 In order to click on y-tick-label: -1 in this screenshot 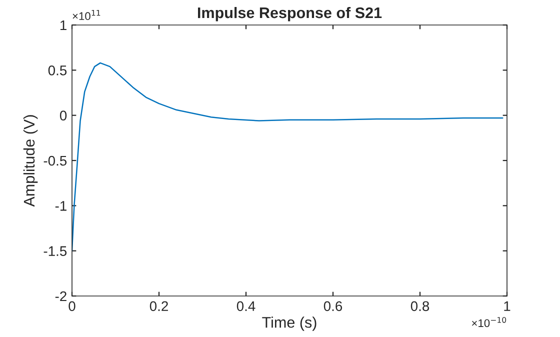, I will do `click(60, 206)`.